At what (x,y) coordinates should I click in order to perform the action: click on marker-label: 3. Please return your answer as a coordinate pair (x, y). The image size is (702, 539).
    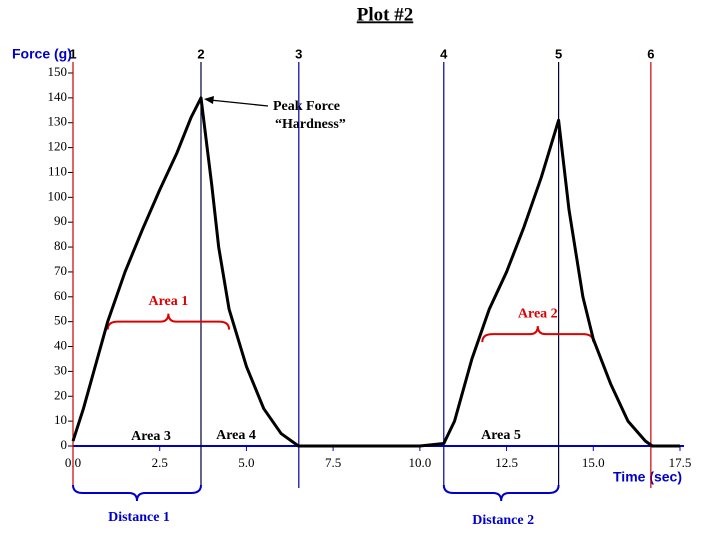
    Looking at the image, I should click on (298, 53).